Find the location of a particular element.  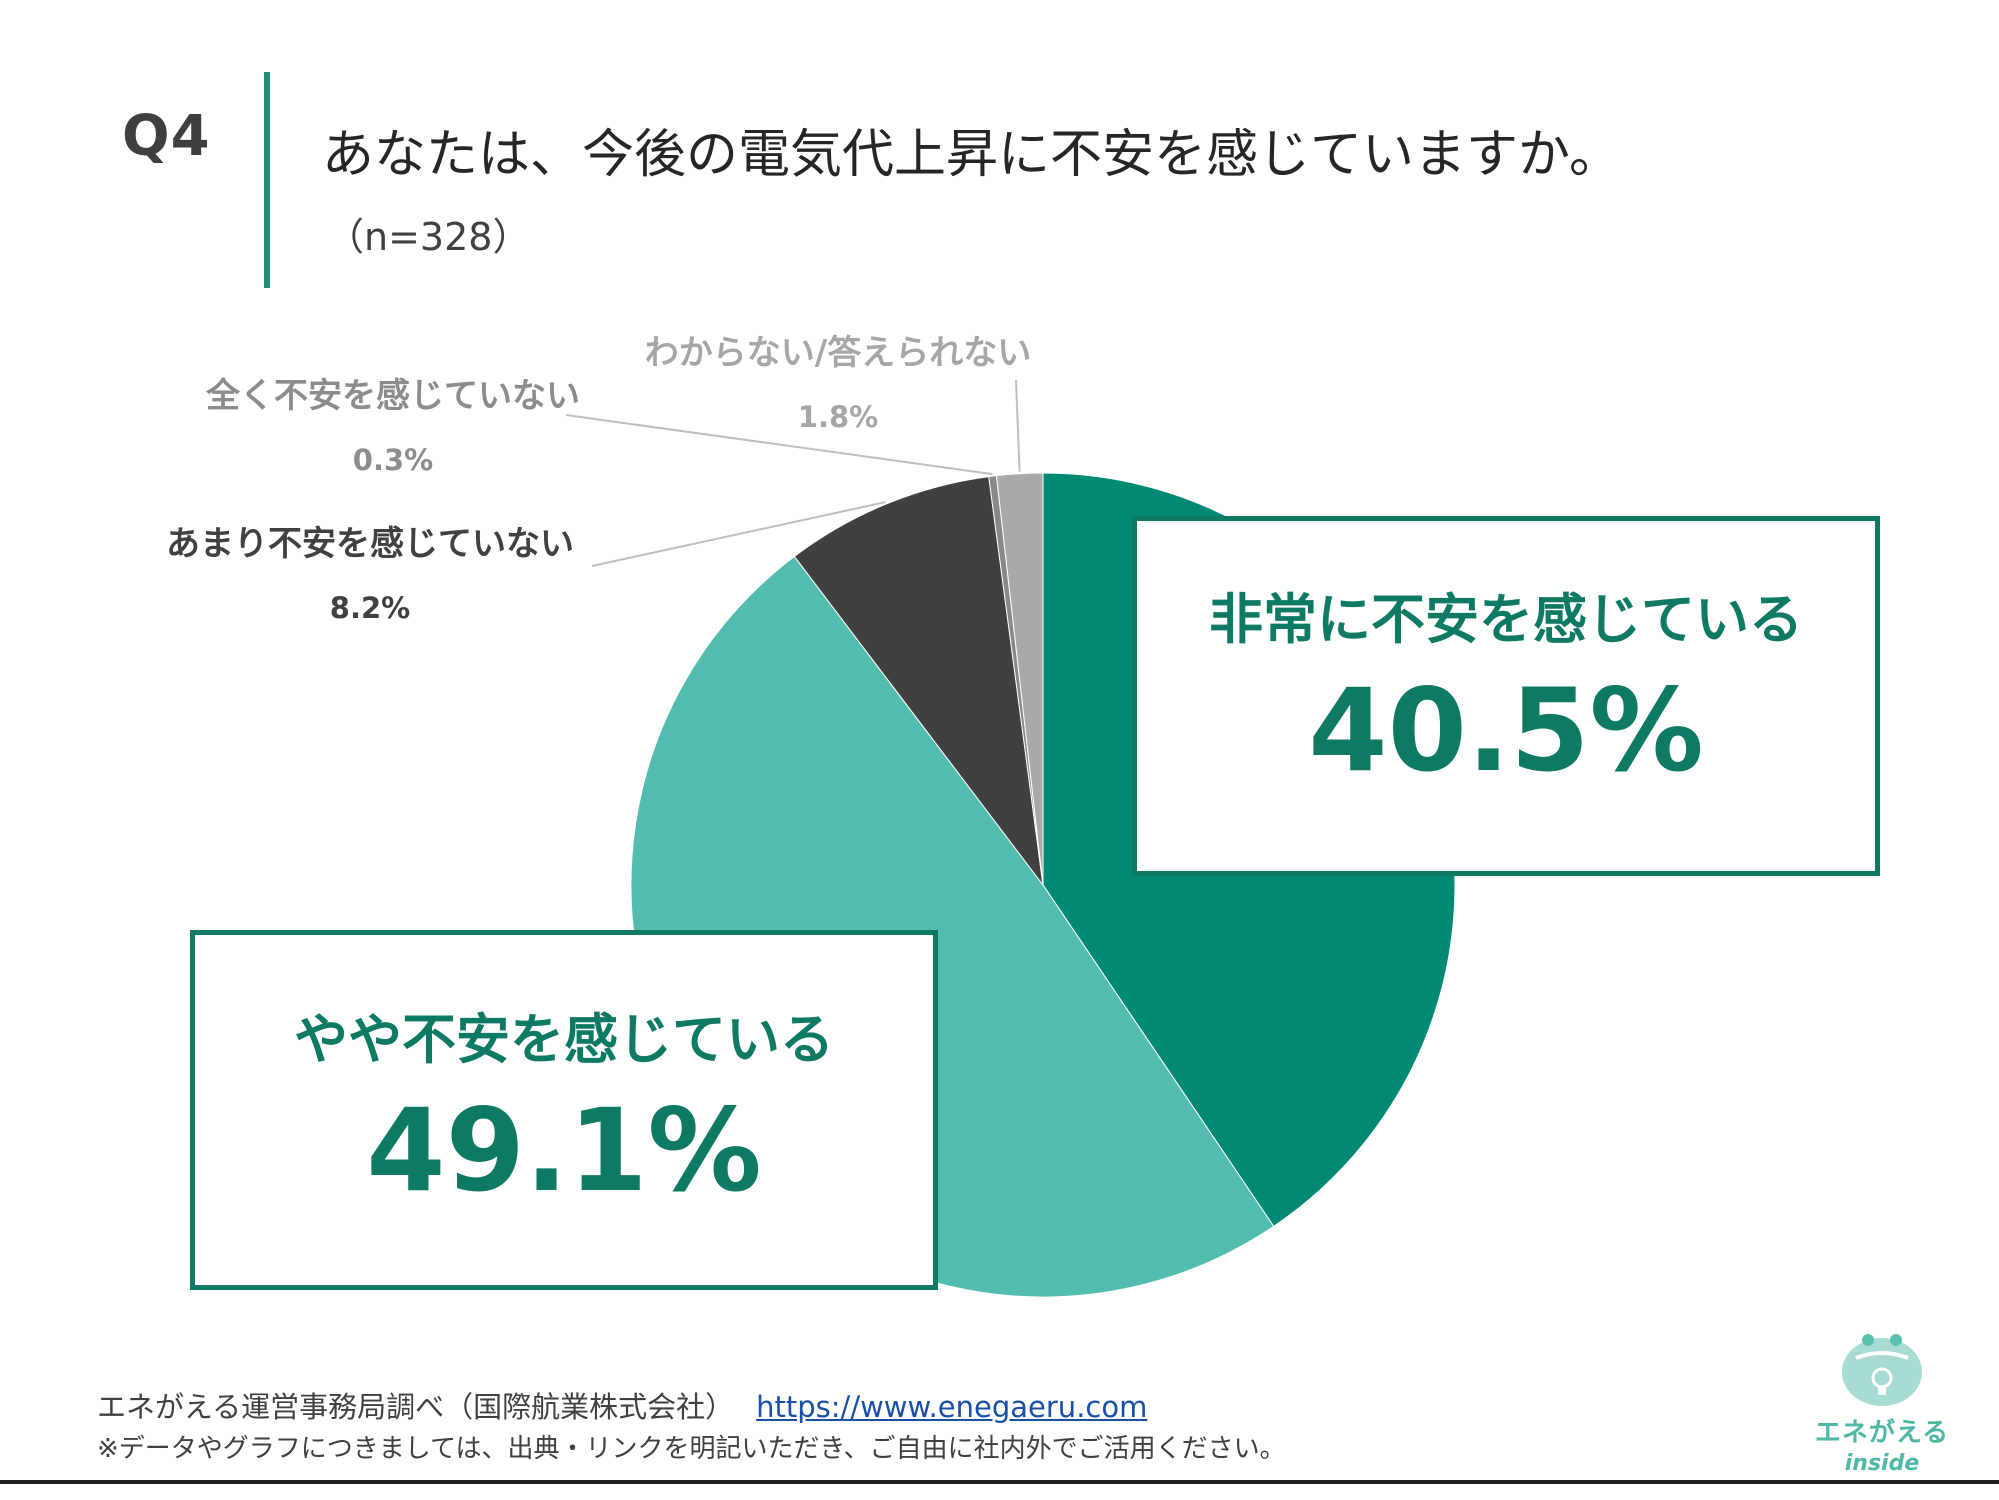

leader-not-much is located at coordinates (738, 534).